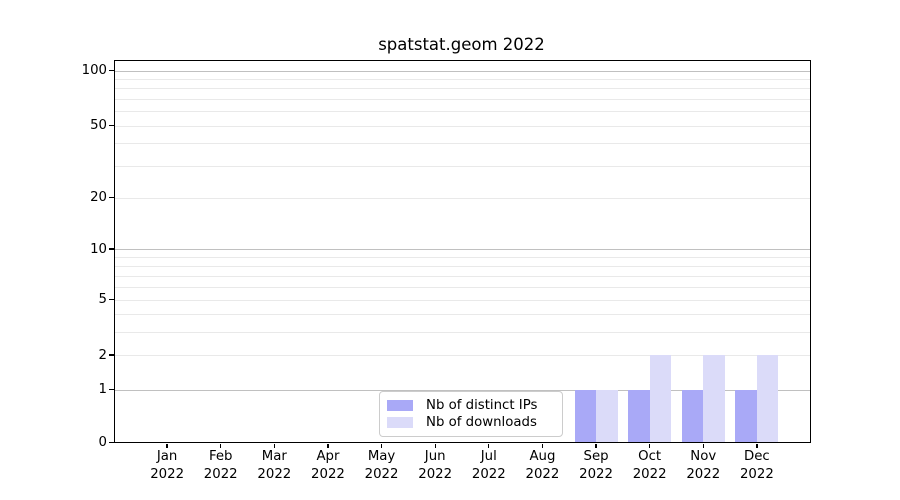  What do you see at coordinates (274, 465) in the screenshot?
I see `x-tick-label: Mar 2022` at bounding box center [274, 465].